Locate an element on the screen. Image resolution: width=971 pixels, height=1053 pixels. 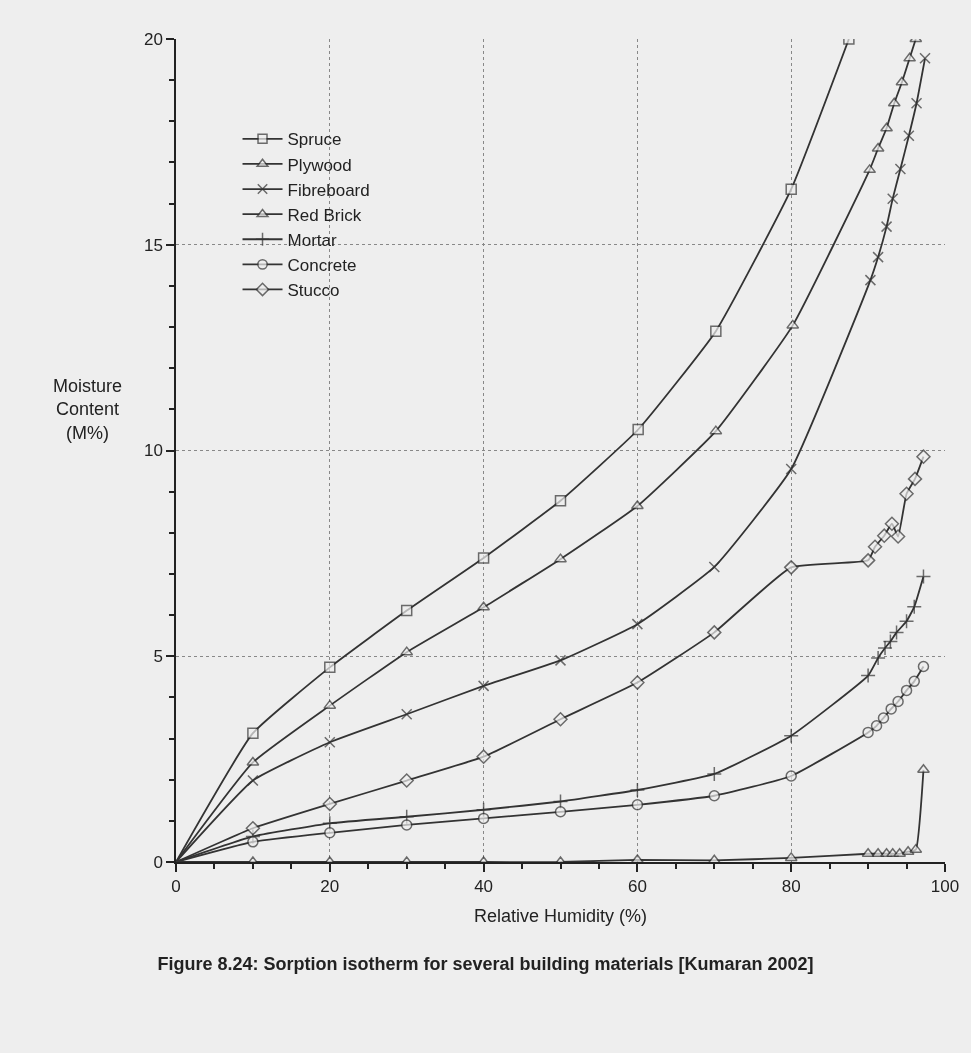
y-tick-label: 0 is located at coordinates (158, 862).